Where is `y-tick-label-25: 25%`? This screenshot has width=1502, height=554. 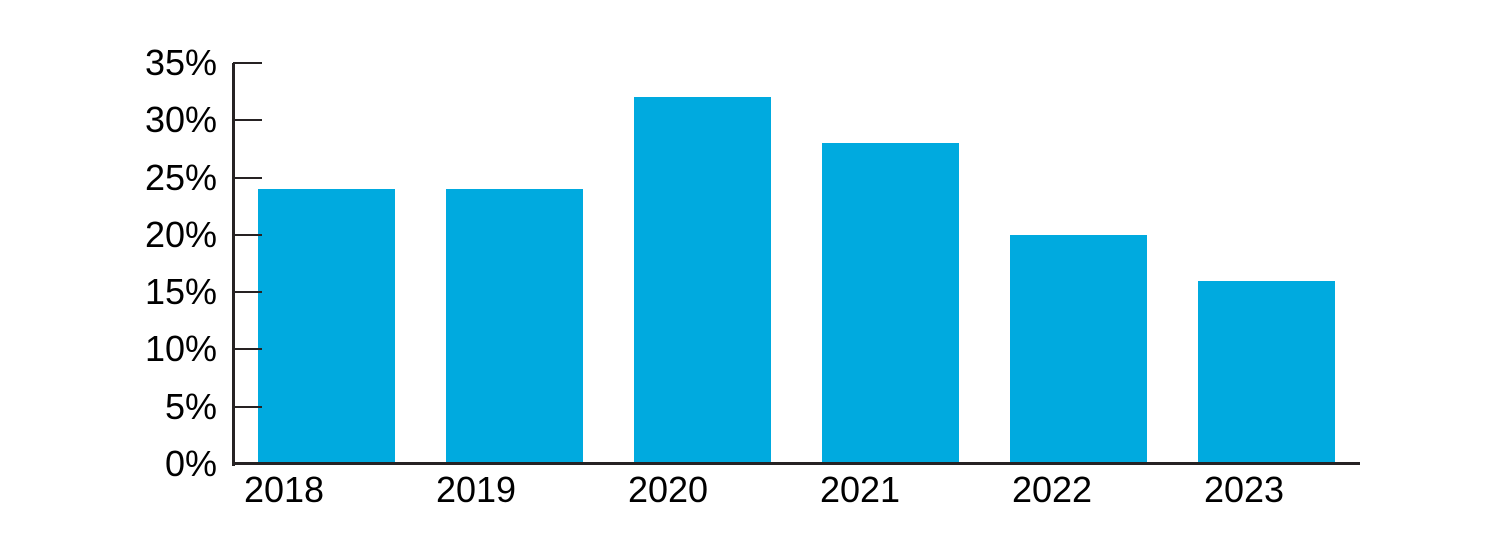
y-tick-label-25: 25% is located at coordinates (180, 177).